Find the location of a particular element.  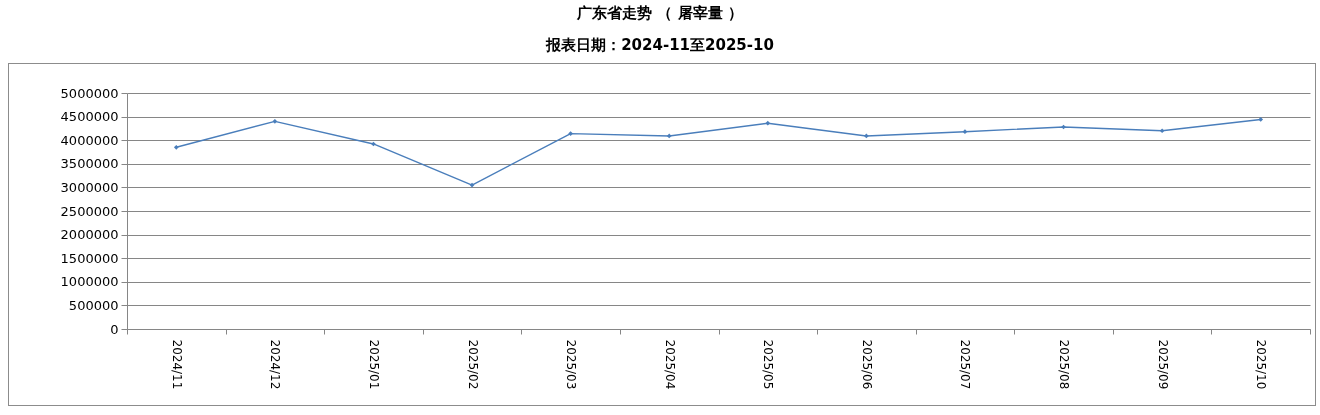

y-tick-label: 0 is located at coordinates (114, 329).